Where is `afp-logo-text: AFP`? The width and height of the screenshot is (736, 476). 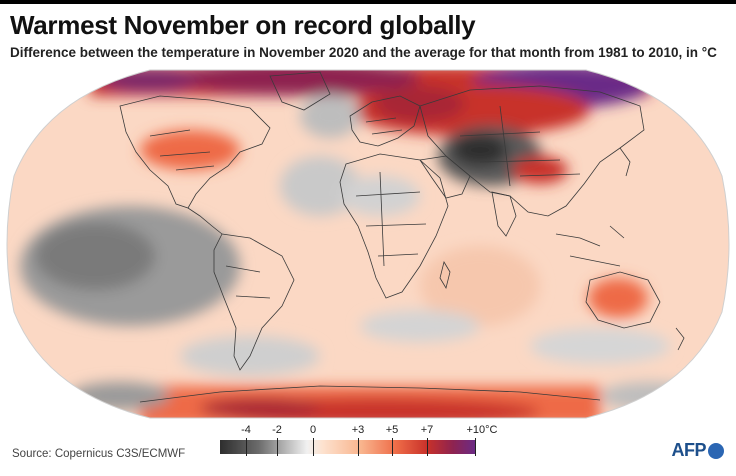
afp-logo-text: AFP is located at coordinates (689, 450).